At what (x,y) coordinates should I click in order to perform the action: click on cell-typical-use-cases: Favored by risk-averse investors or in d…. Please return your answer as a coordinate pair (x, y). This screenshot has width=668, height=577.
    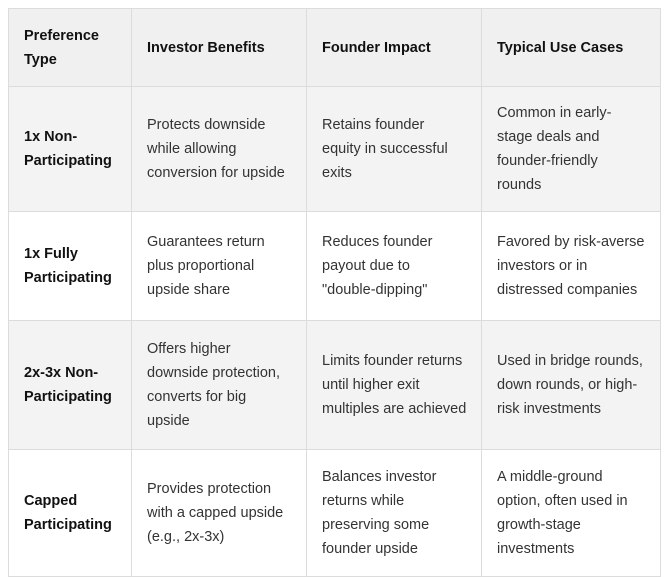
    Looking at the image, I should click on (571, 266).